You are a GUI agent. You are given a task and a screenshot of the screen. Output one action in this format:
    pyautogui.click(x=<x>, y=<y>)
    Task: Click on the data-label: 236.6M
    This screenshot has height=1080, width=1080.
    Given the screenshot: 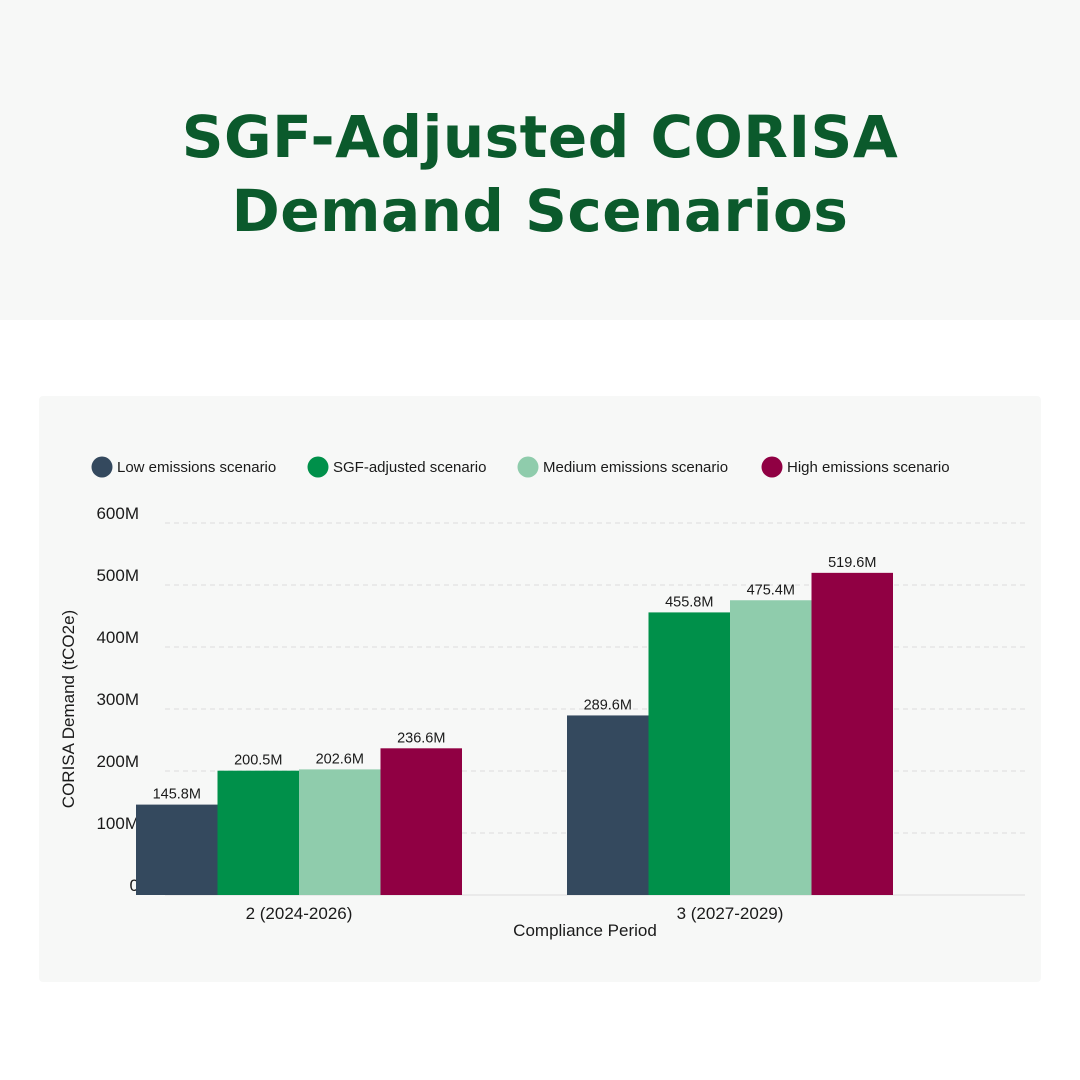 What is the action you would take?
    pyautogui.click(x=421, y=738)
    